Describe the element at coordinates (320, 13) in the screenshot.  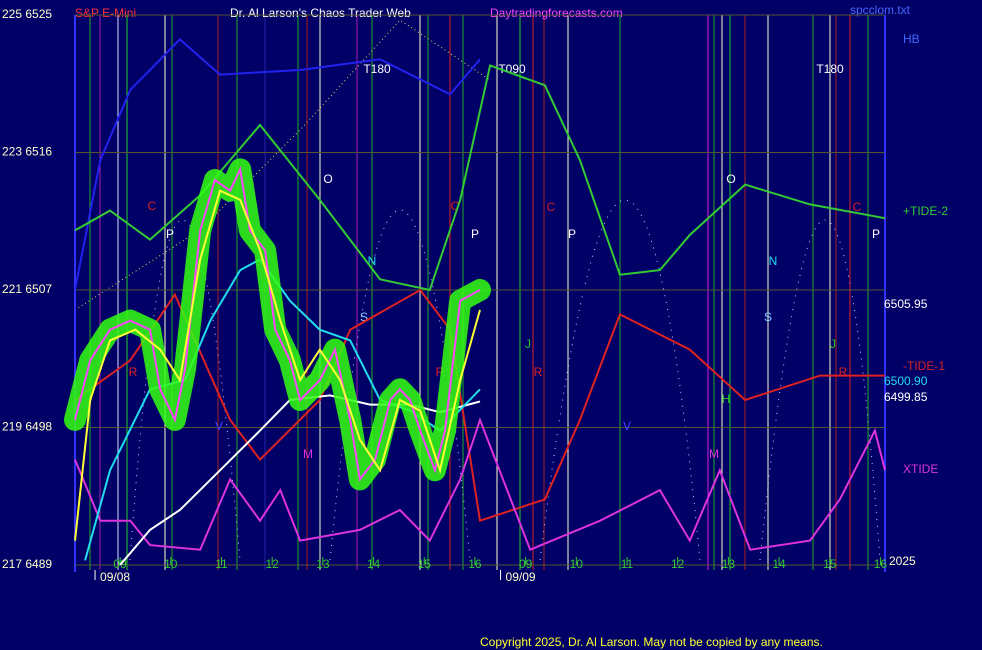
I see `title: Dr. Al Larson's Chaos Trader Web` at that location.